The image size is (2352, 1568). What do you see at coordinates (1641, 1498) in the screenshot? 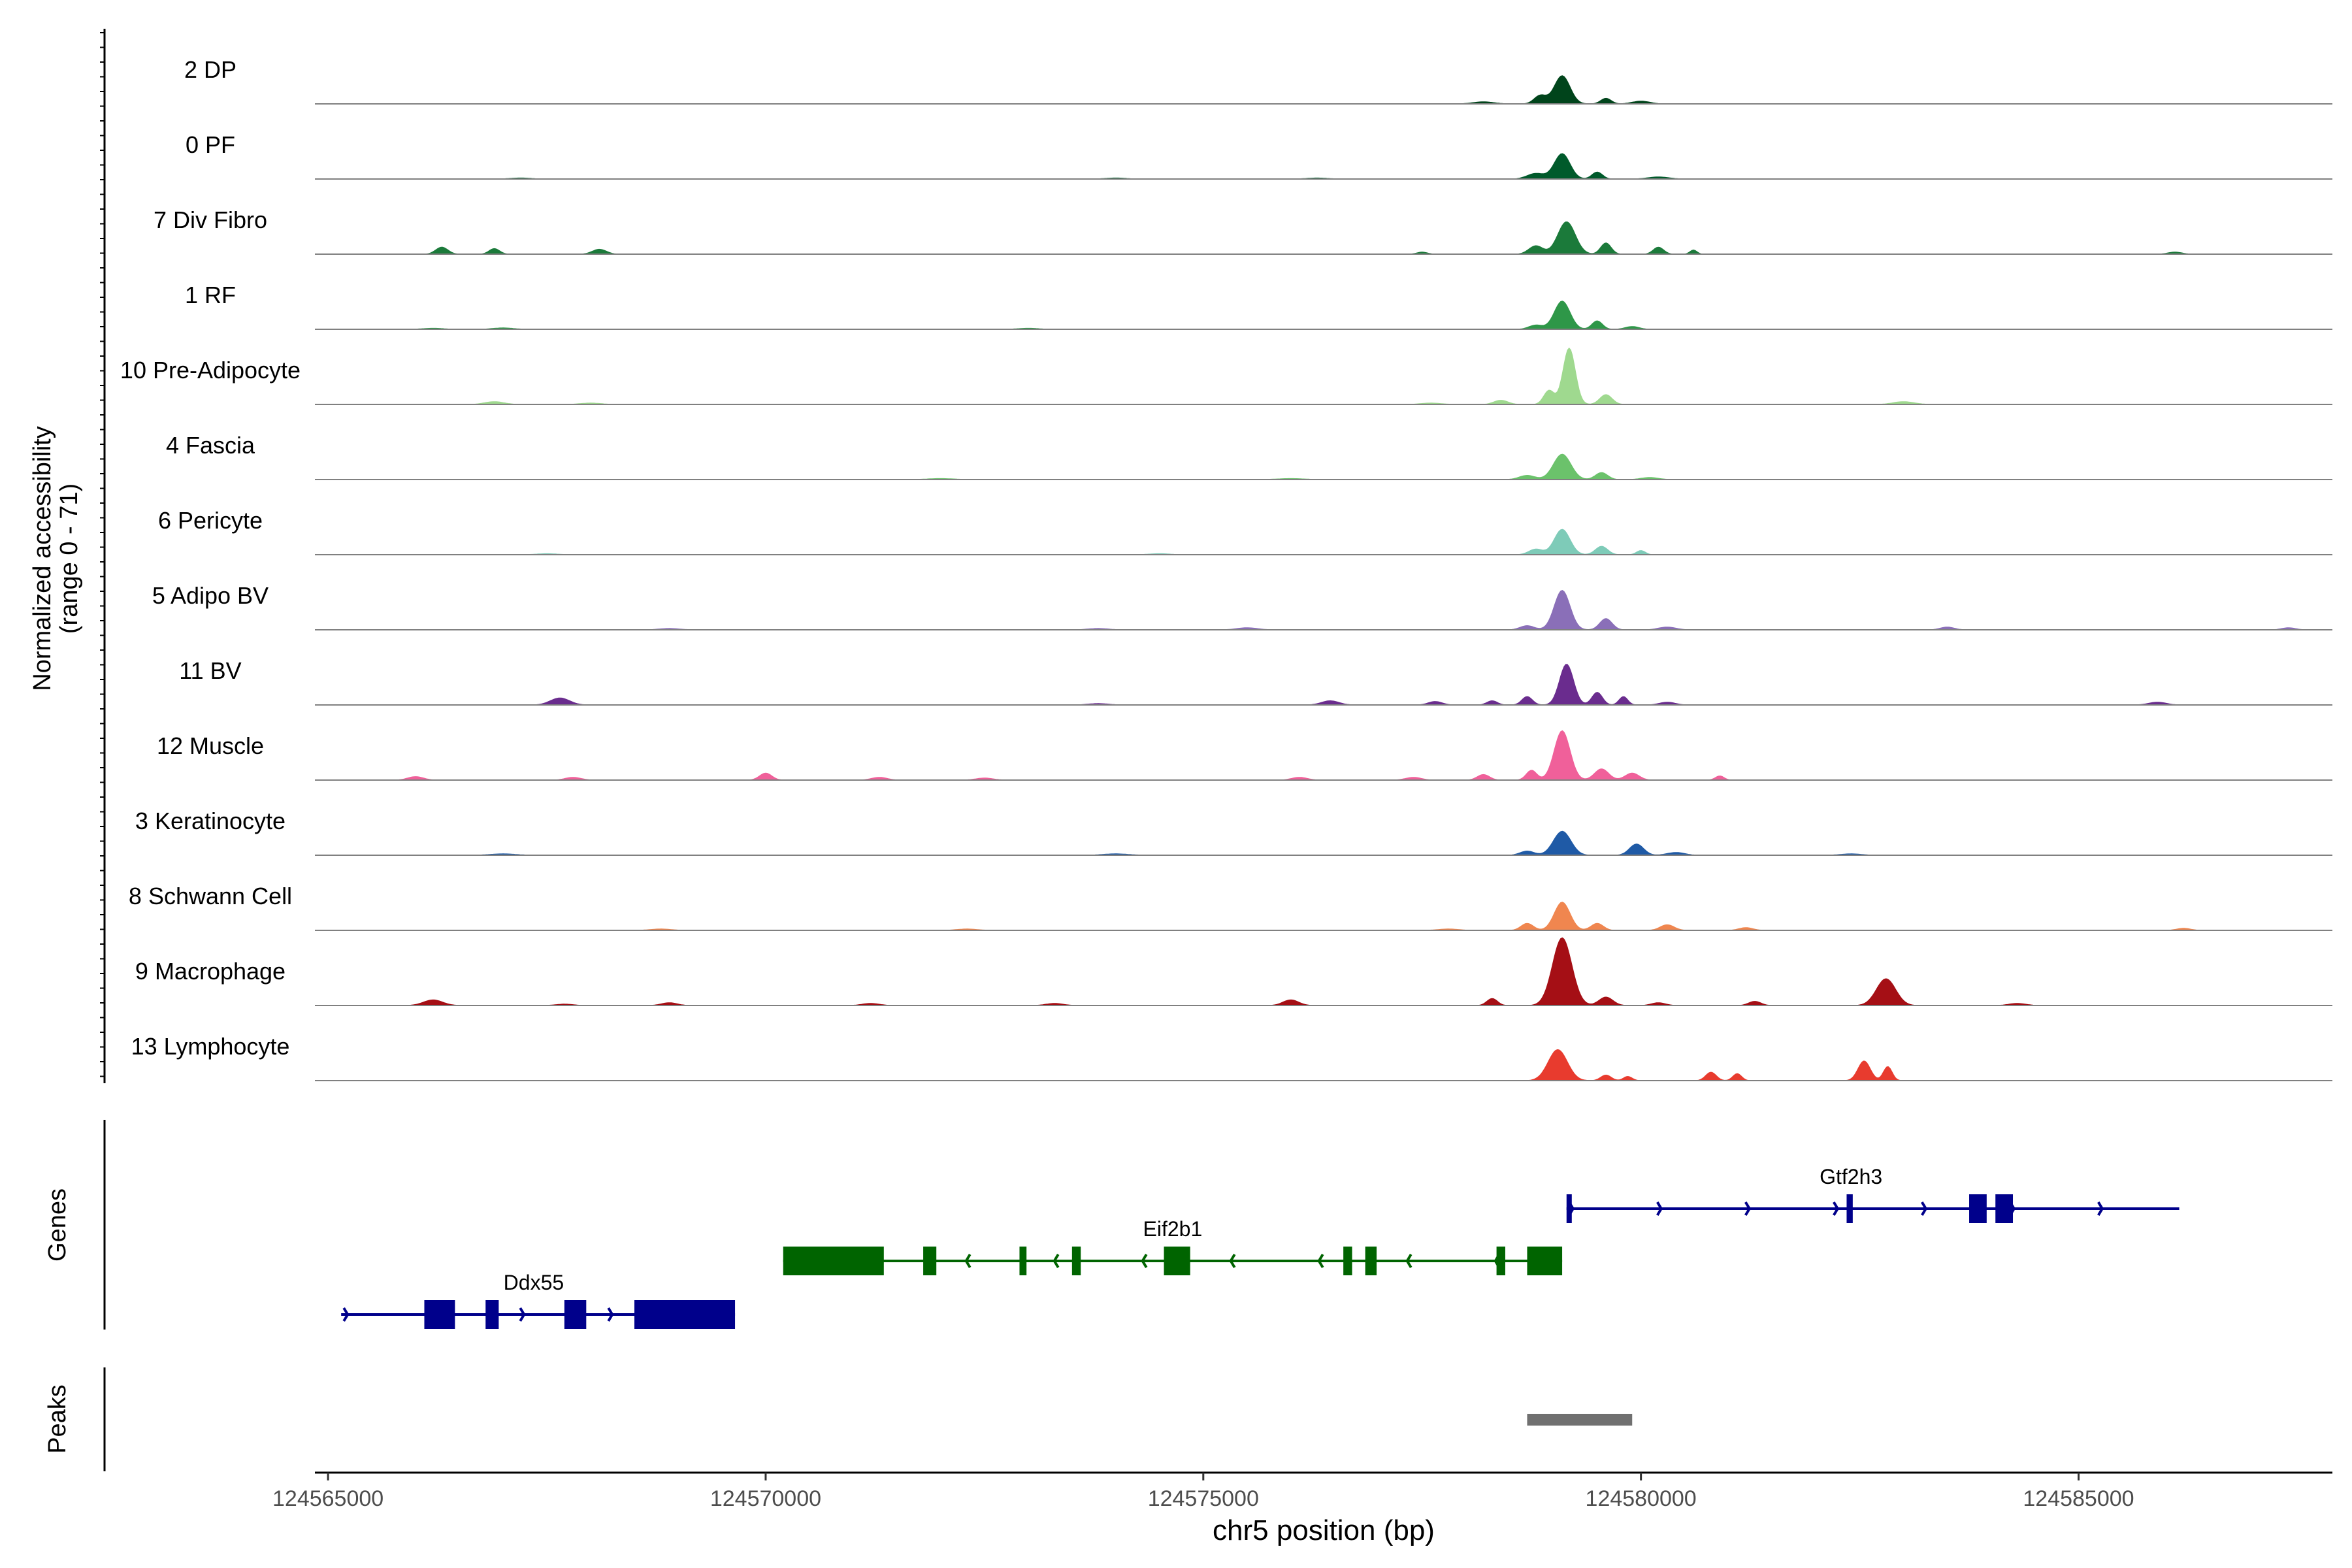
I see `x-tick-label: 124580000` at bounding box center [1641, 1498].